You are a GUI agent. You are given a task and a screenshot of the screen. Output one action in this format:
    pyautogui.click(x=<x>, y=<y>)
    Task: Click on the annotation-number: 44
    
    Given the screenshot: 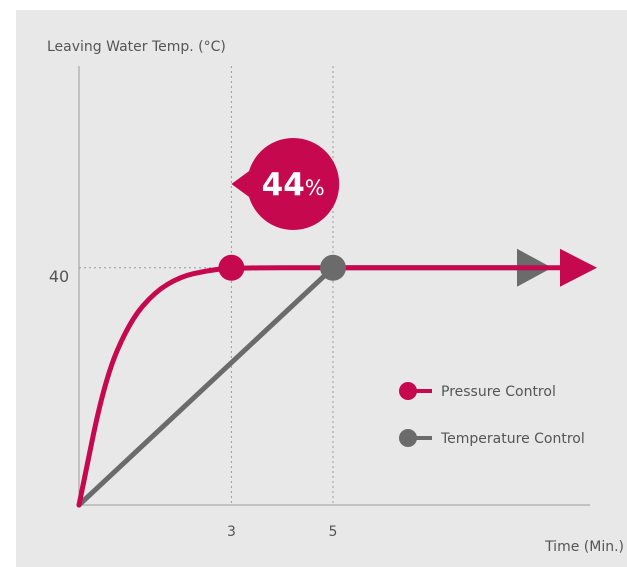 What is the action you would take?
    pyautogui.click(x=283, y=185)
    